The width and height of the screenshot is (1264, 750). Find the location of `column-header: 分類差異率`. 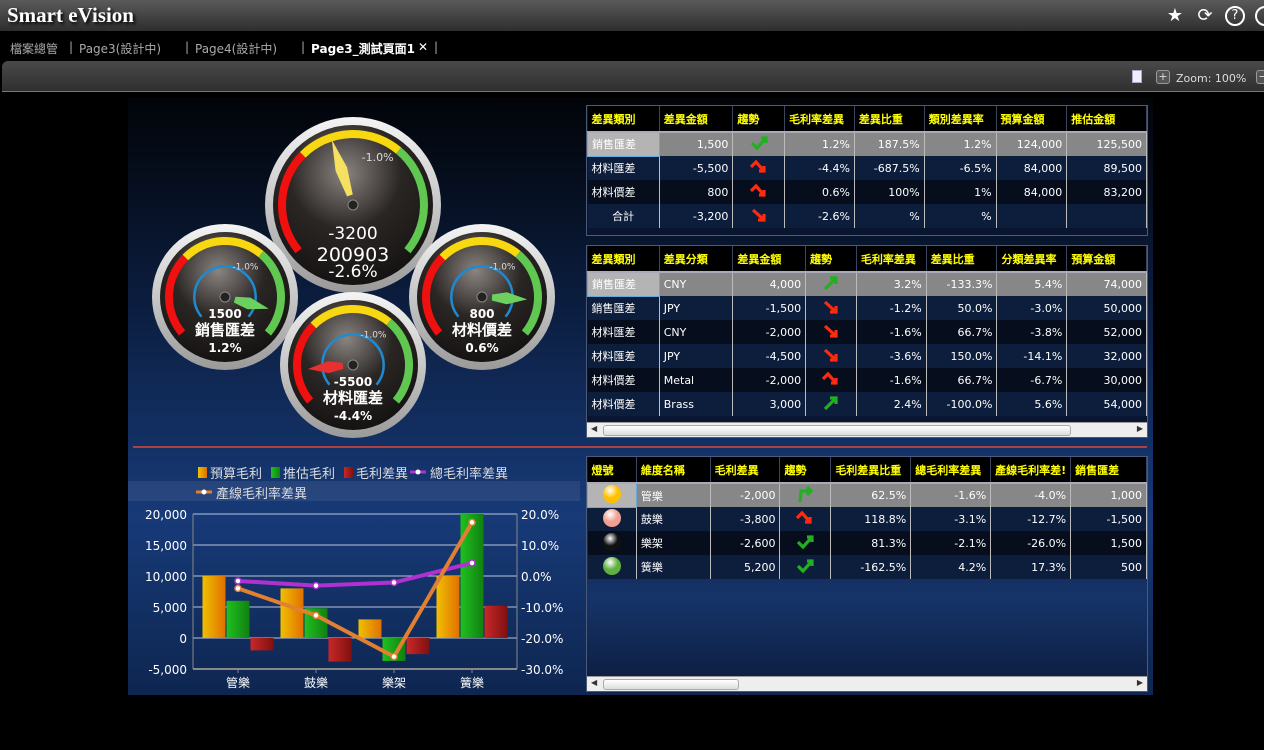

column-header: 分類差異率 is located at coordinates (1032, 259).